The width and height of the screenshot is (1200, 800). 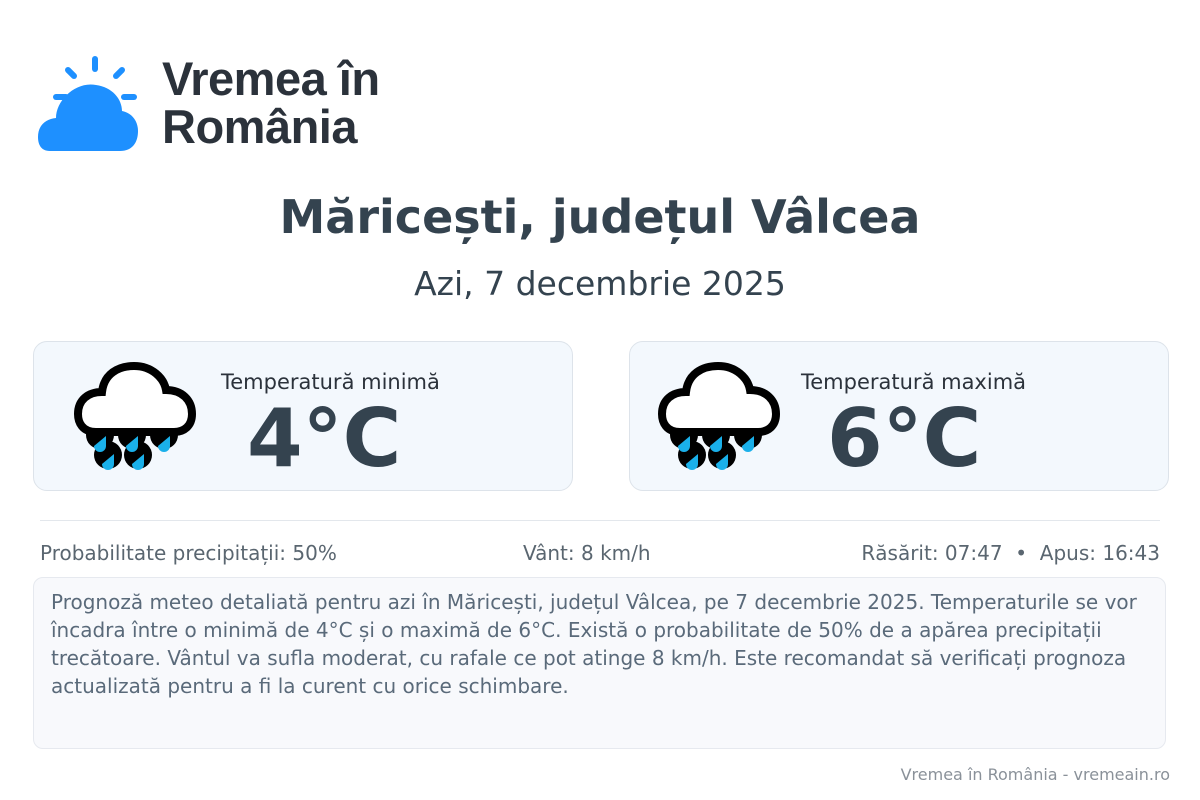 What do you see at coordinates (600, 217) in the screenshot?
I see `page-title: Măricești, județul Vâlcea` at bounding box center [600, 217].